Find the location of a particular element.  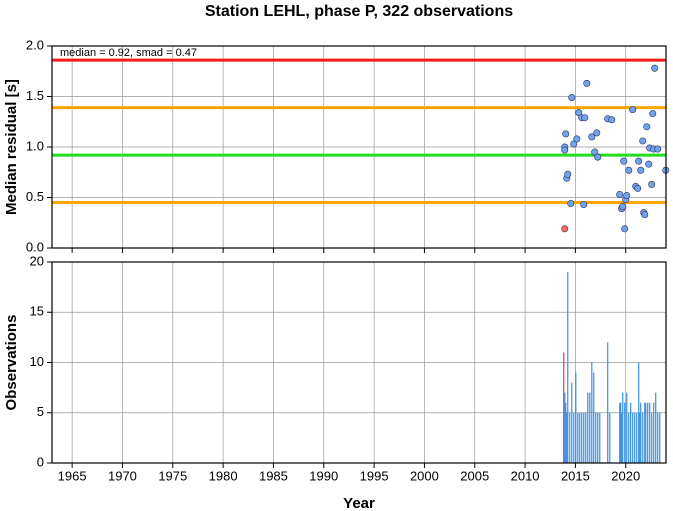

x-tick-label: 2005 is located at coordinates (474, 475).